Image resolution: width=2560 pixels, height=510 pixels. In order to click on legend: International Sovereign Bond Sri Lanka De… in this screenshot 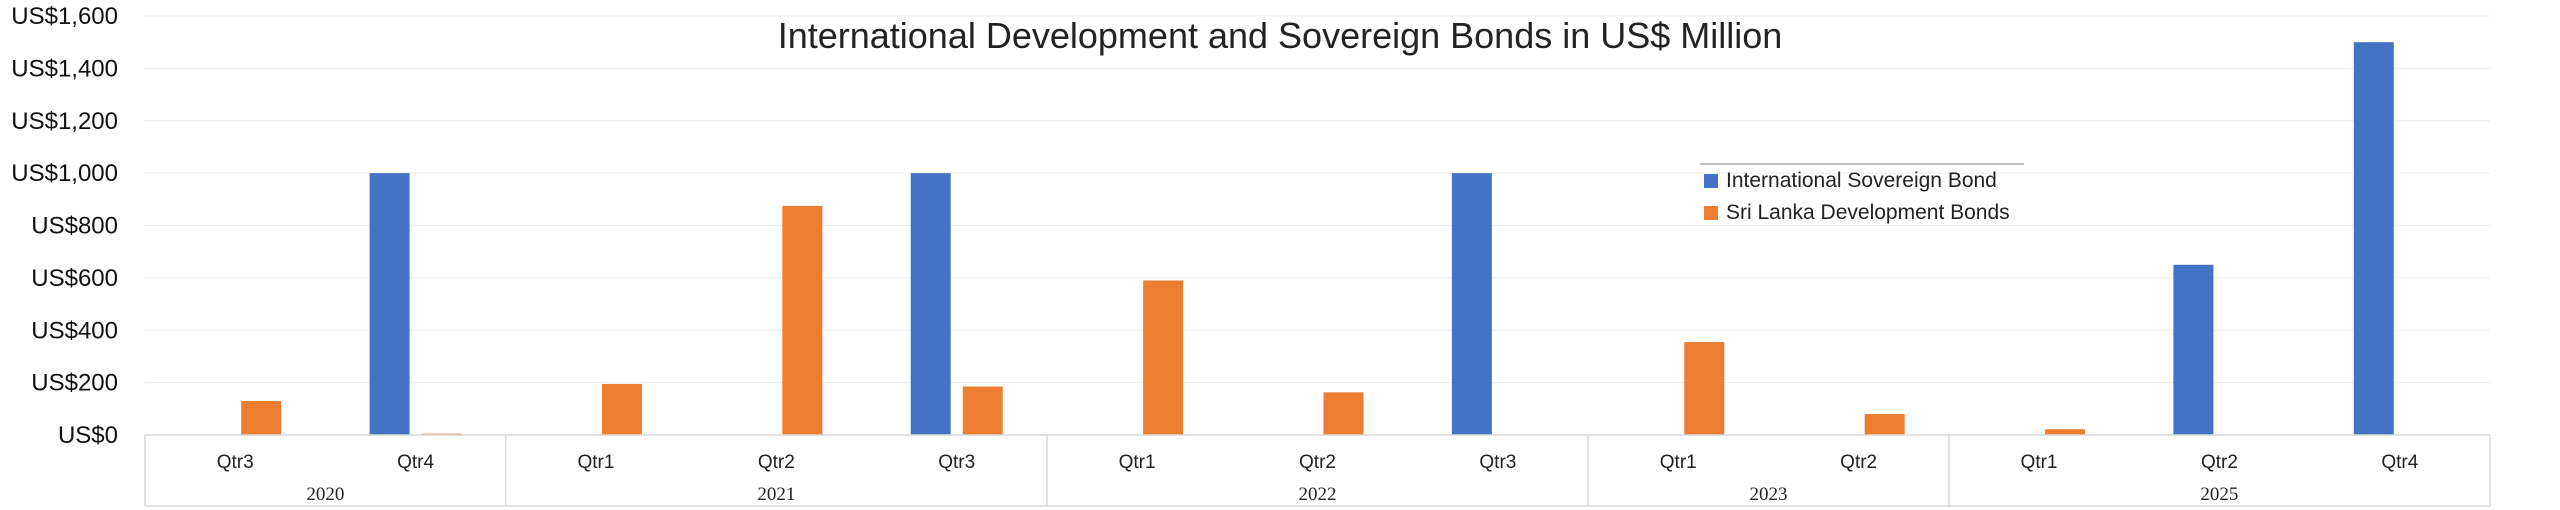, I will do `click(1862, 193)`.